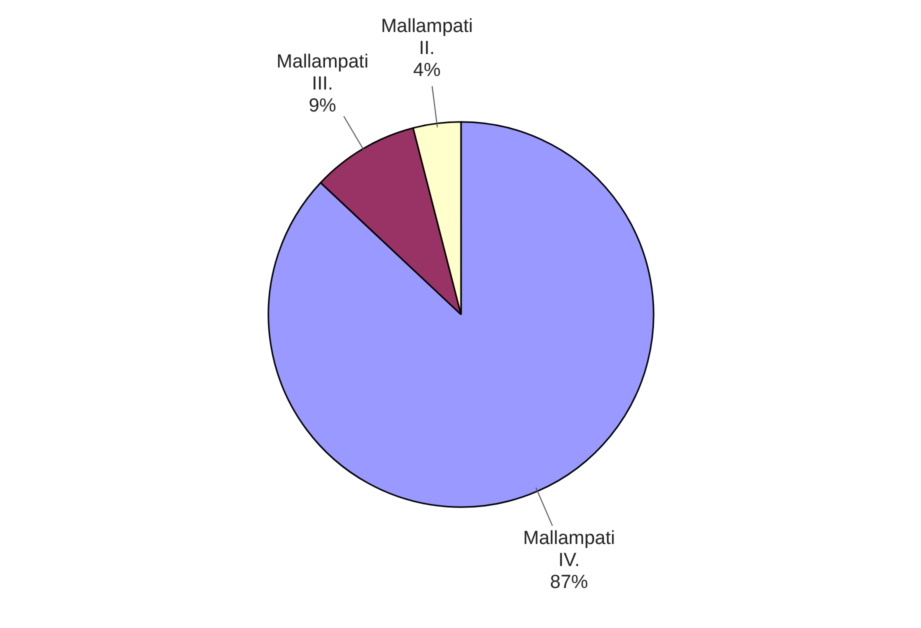  What do you see at coordinates (569, 582) in the screenshot?
I see `data-label: 87%` at bounding box center [569, 582].